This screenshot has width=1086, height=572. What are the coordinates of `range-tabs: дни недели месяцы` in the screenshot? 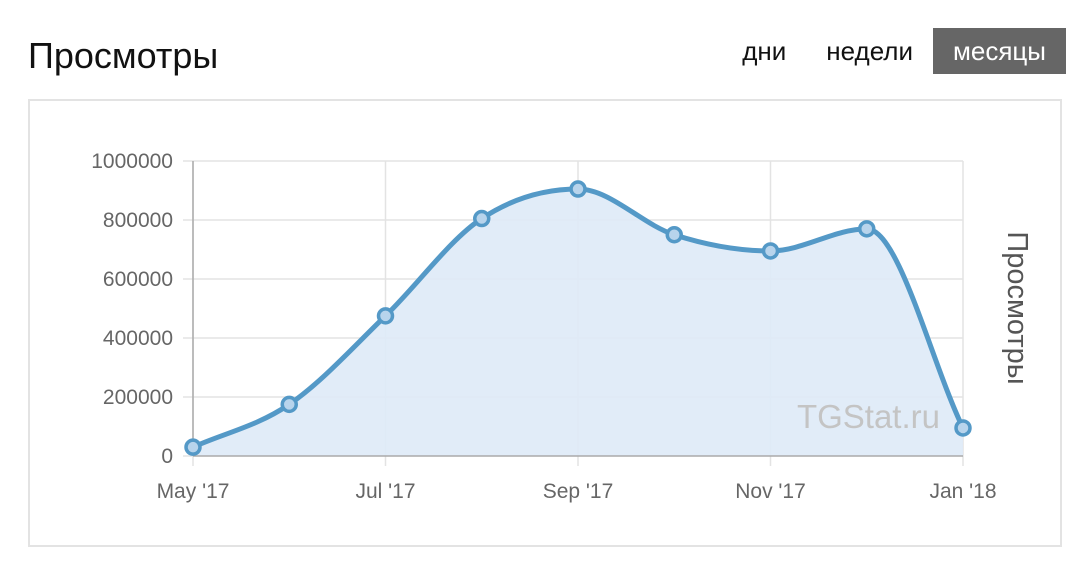 It's located at (894, 51).